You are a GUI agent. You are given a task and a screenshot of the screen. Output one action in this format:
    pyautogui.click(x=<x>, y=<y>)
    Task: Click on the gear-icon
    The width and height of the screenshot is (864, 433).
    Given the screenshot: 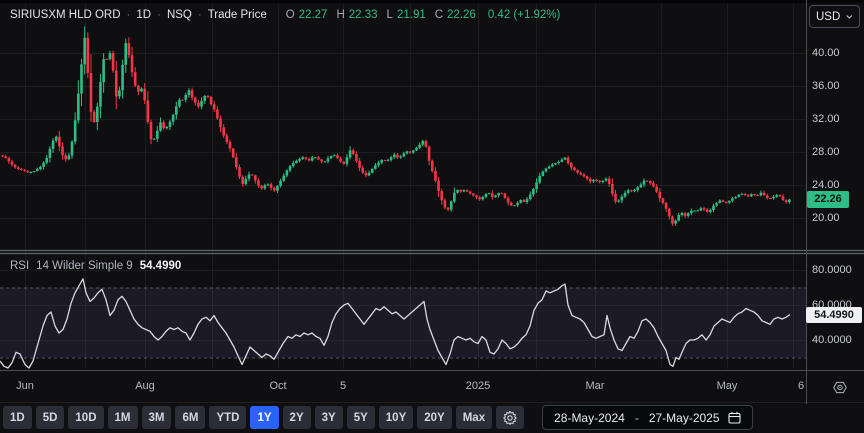 What is the action you would take?
    pyautogui.click(x=510, y=417)
    